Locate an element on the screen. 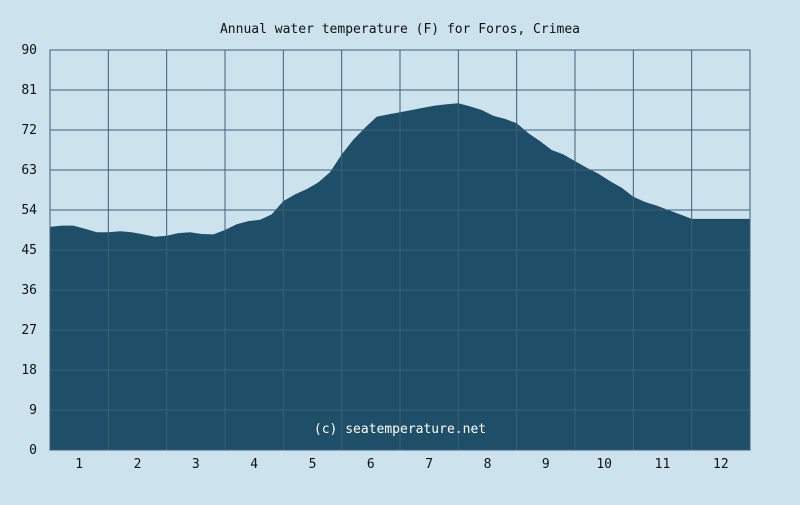 The image size is (800, 505). y-tick-label: 18 is located at coordinates (29, 370).